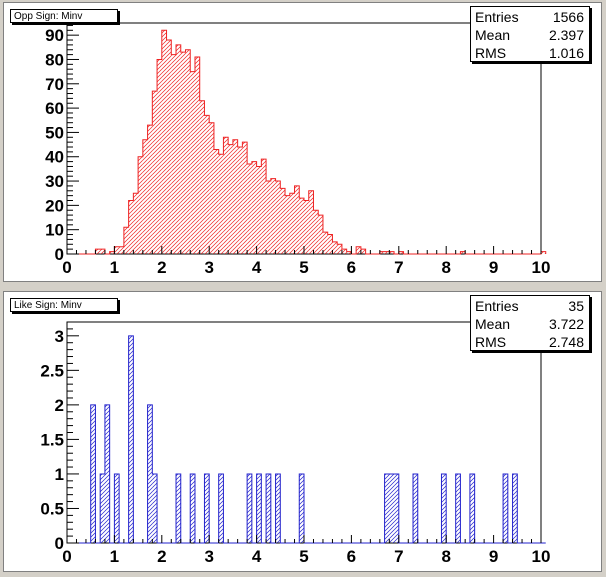 This screenshot has width=606, height=577. Describe the element at coordinates (529, 17) in the screenshot. I see `stats-entries-row: Entries 1566` at that location.